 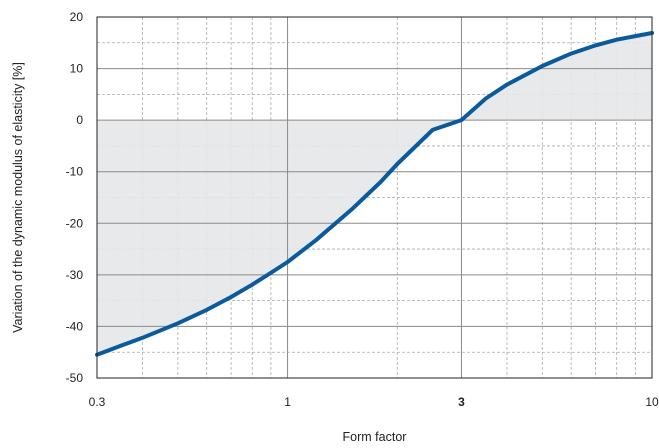 I want to click on y-tick-label: -20, so click(x=75, y=223).